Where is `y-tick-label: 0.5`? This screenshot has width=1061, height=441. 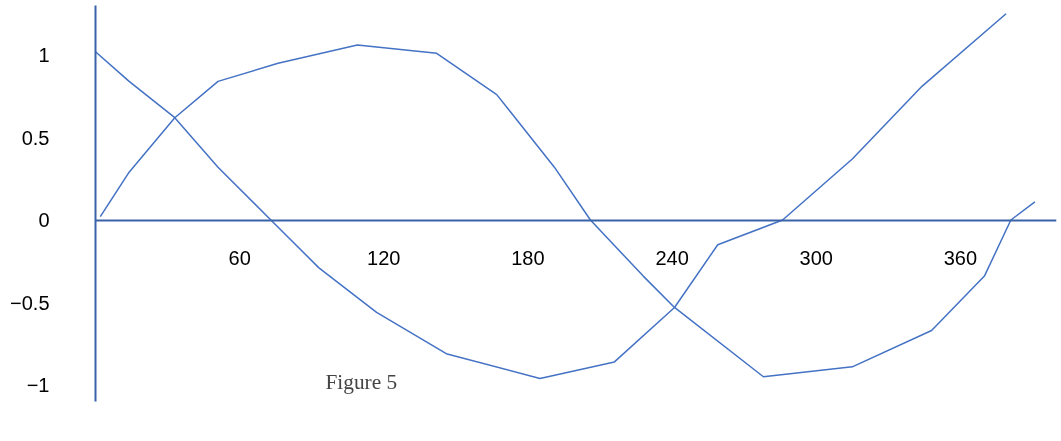 y-tick-label: 0.5 is located at coordinates (35, 137).